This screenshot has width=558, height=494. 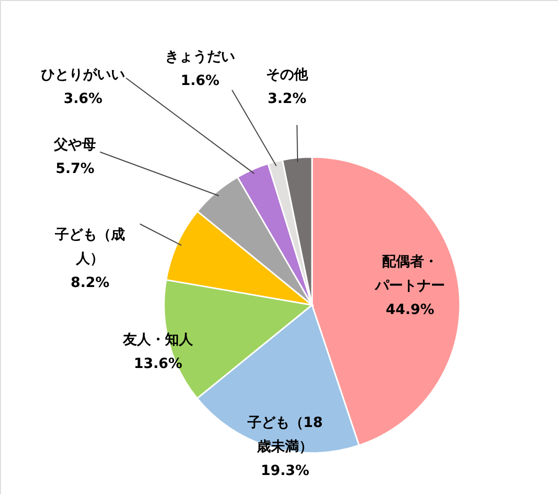 I want to click on data-label: 1.6%, so click(x=200, y=81).